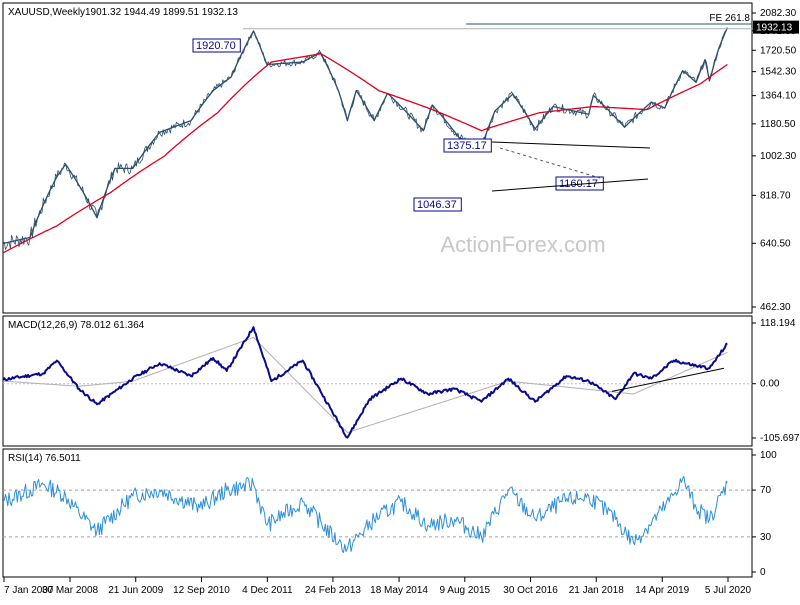 This screenshot has width=800, height=605. I want to click on label-1920-70-box, so click(216, 45).